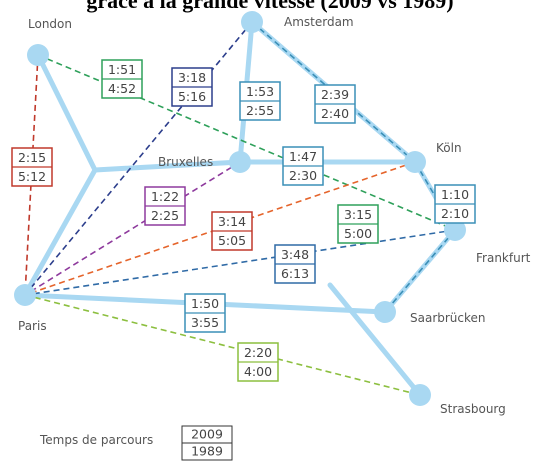 The width and height of the screenshot is (540, 461). Describe the element at coordinates (232, 221) in the screenshot. I see `time-2009: 3:14` at that location.